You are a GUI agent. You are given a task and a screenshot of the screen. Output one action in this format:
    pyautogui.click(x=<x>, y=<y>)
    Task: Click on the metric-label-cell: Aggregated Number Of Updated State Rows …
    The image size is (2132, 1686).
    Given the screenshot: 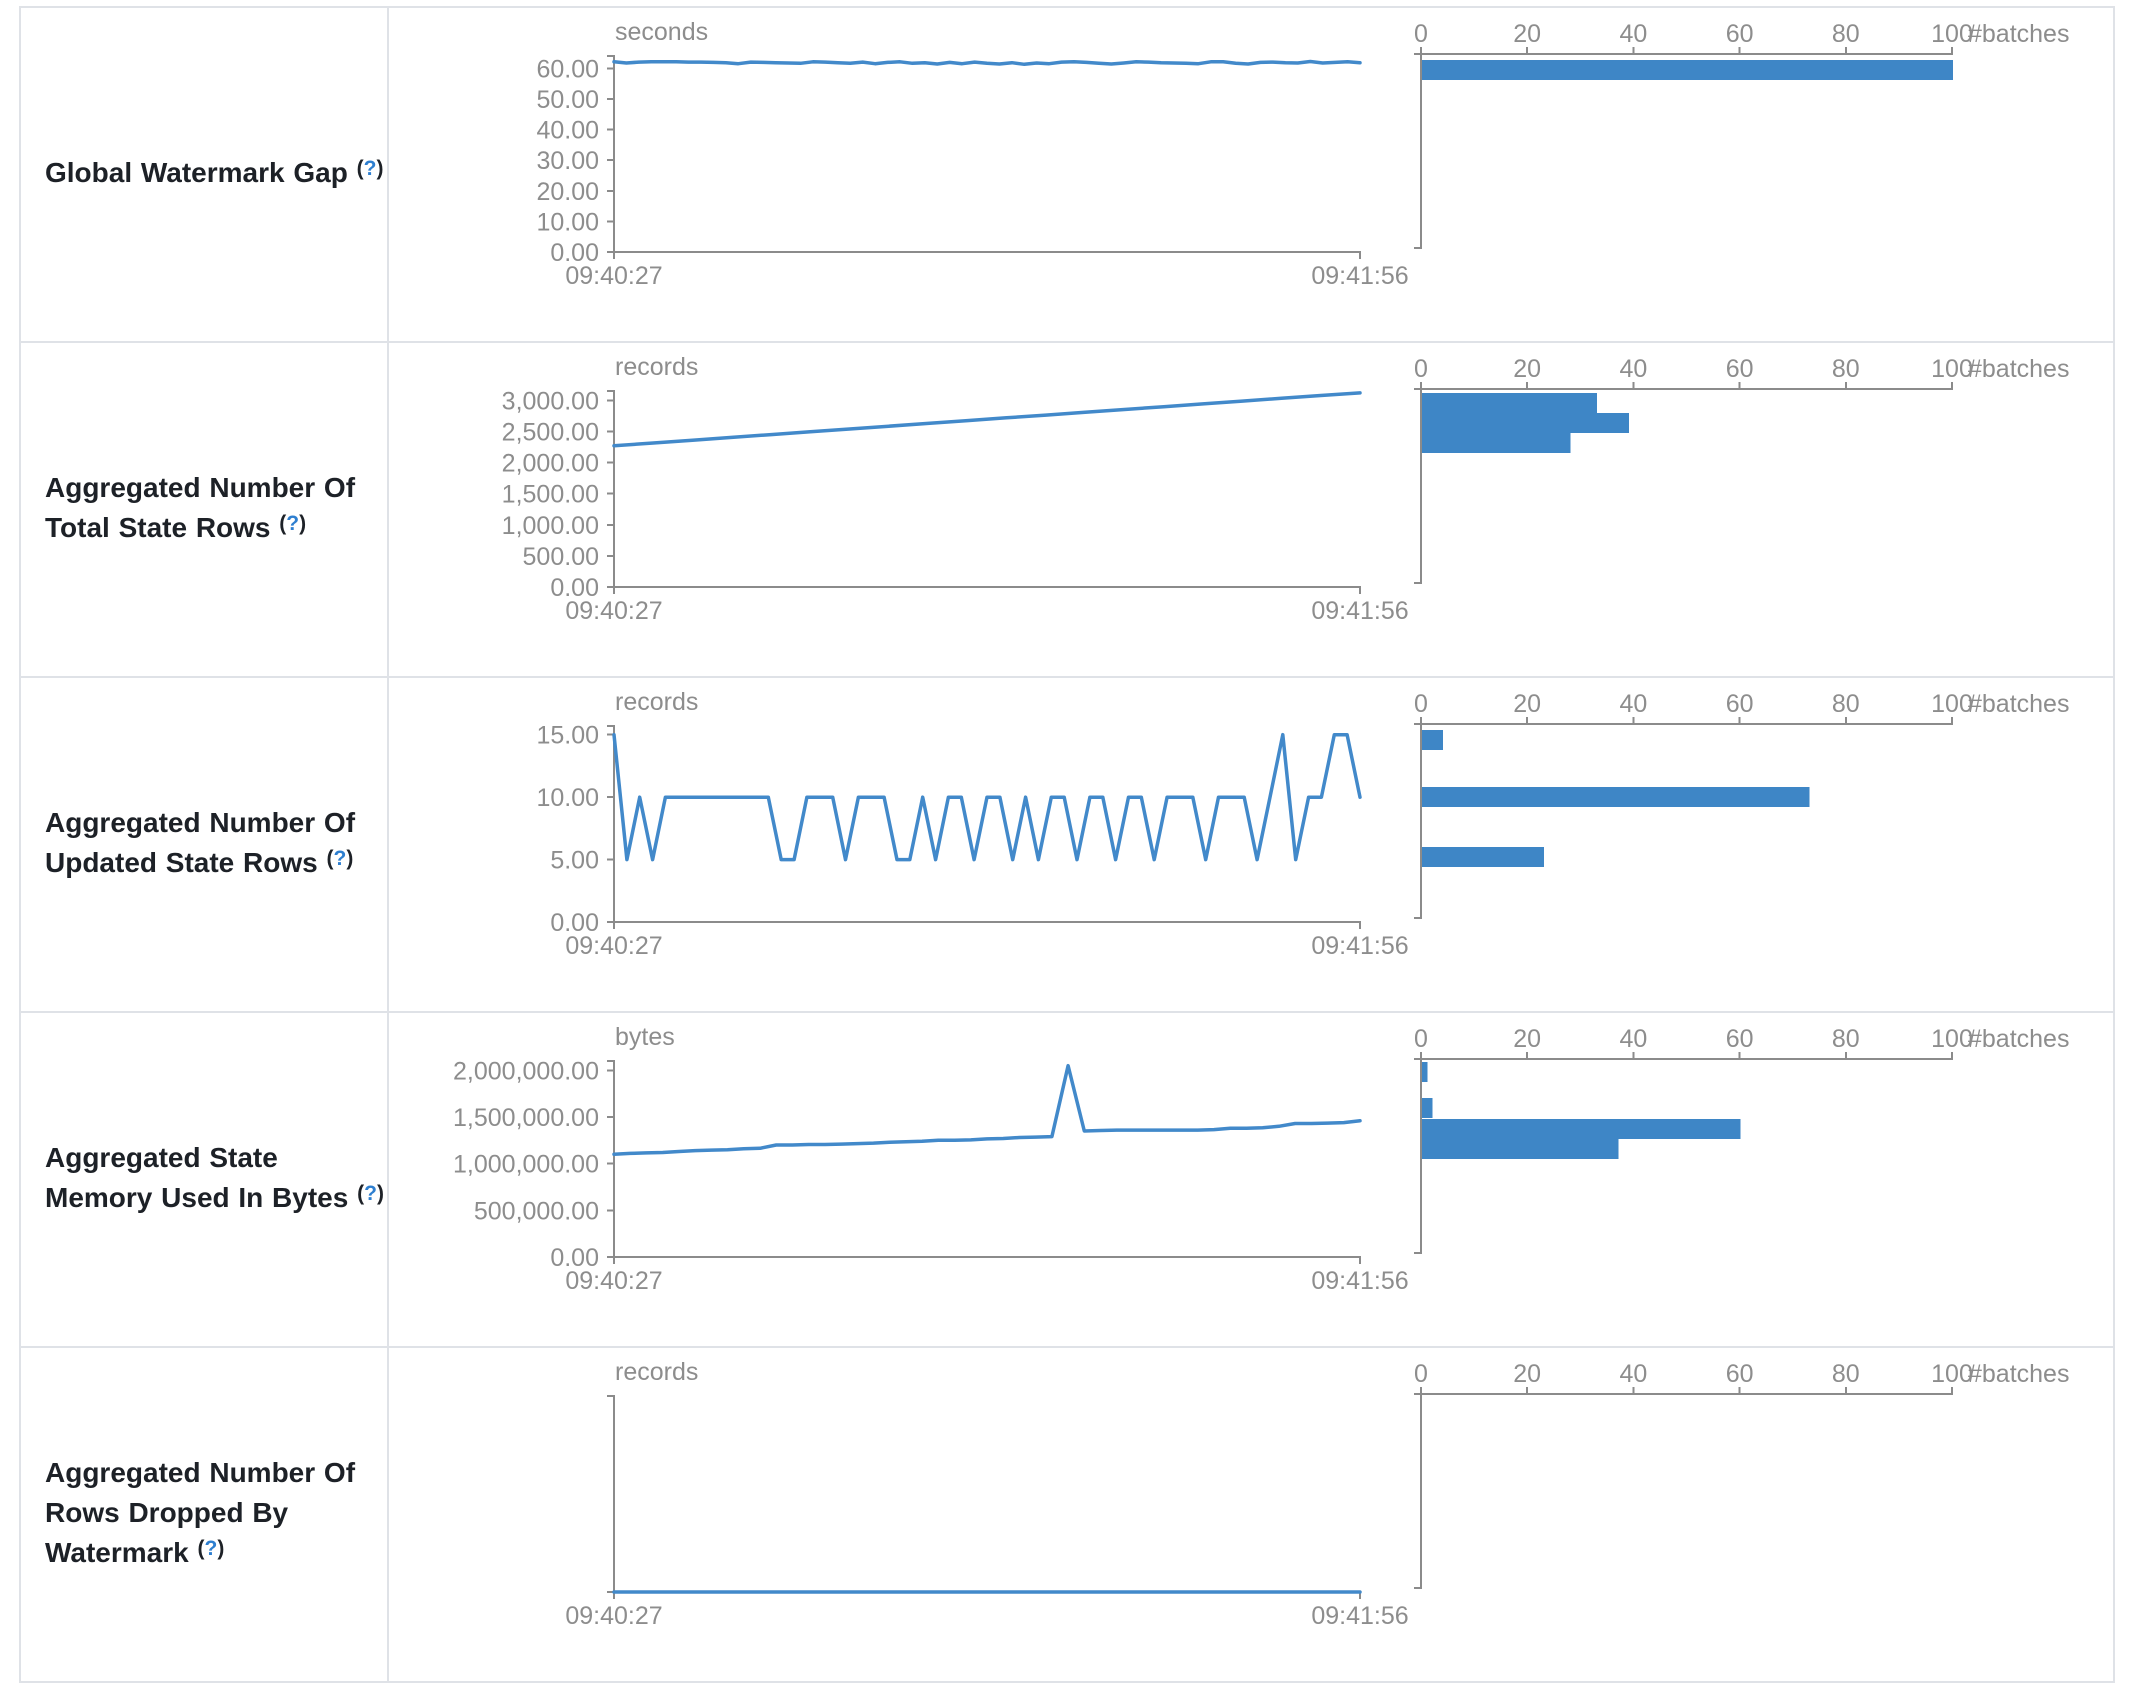 What is the action you would take?
    pyautogui.click(x=205, y=844)
    